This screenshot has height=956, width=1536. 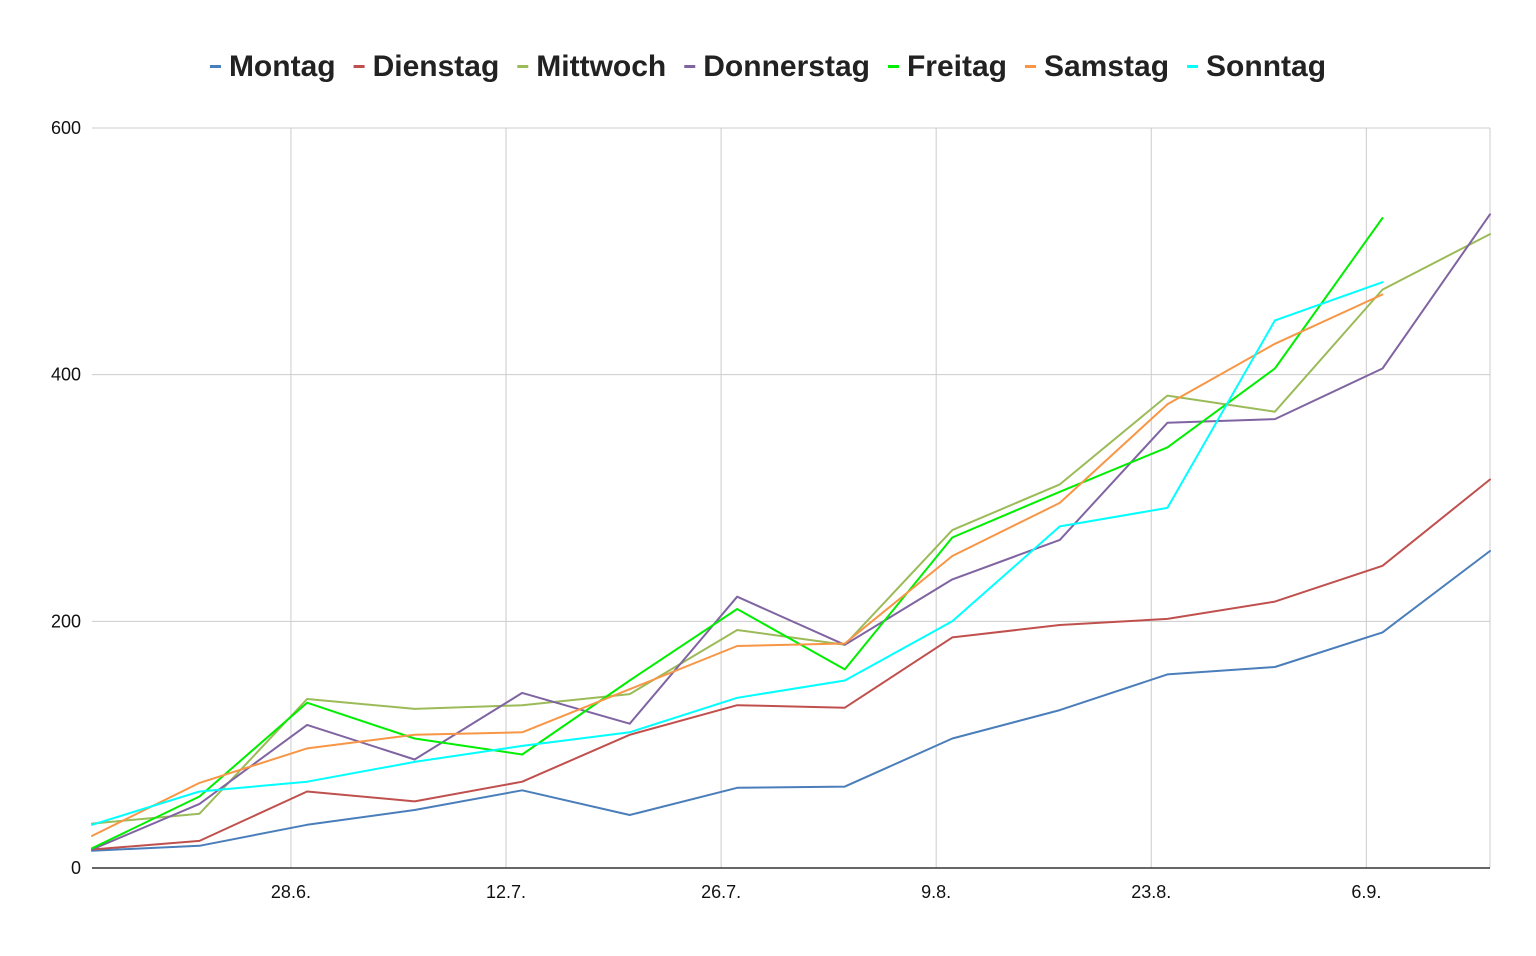 I want to click on y-tick-label: 400, so click(x=66, y=375).